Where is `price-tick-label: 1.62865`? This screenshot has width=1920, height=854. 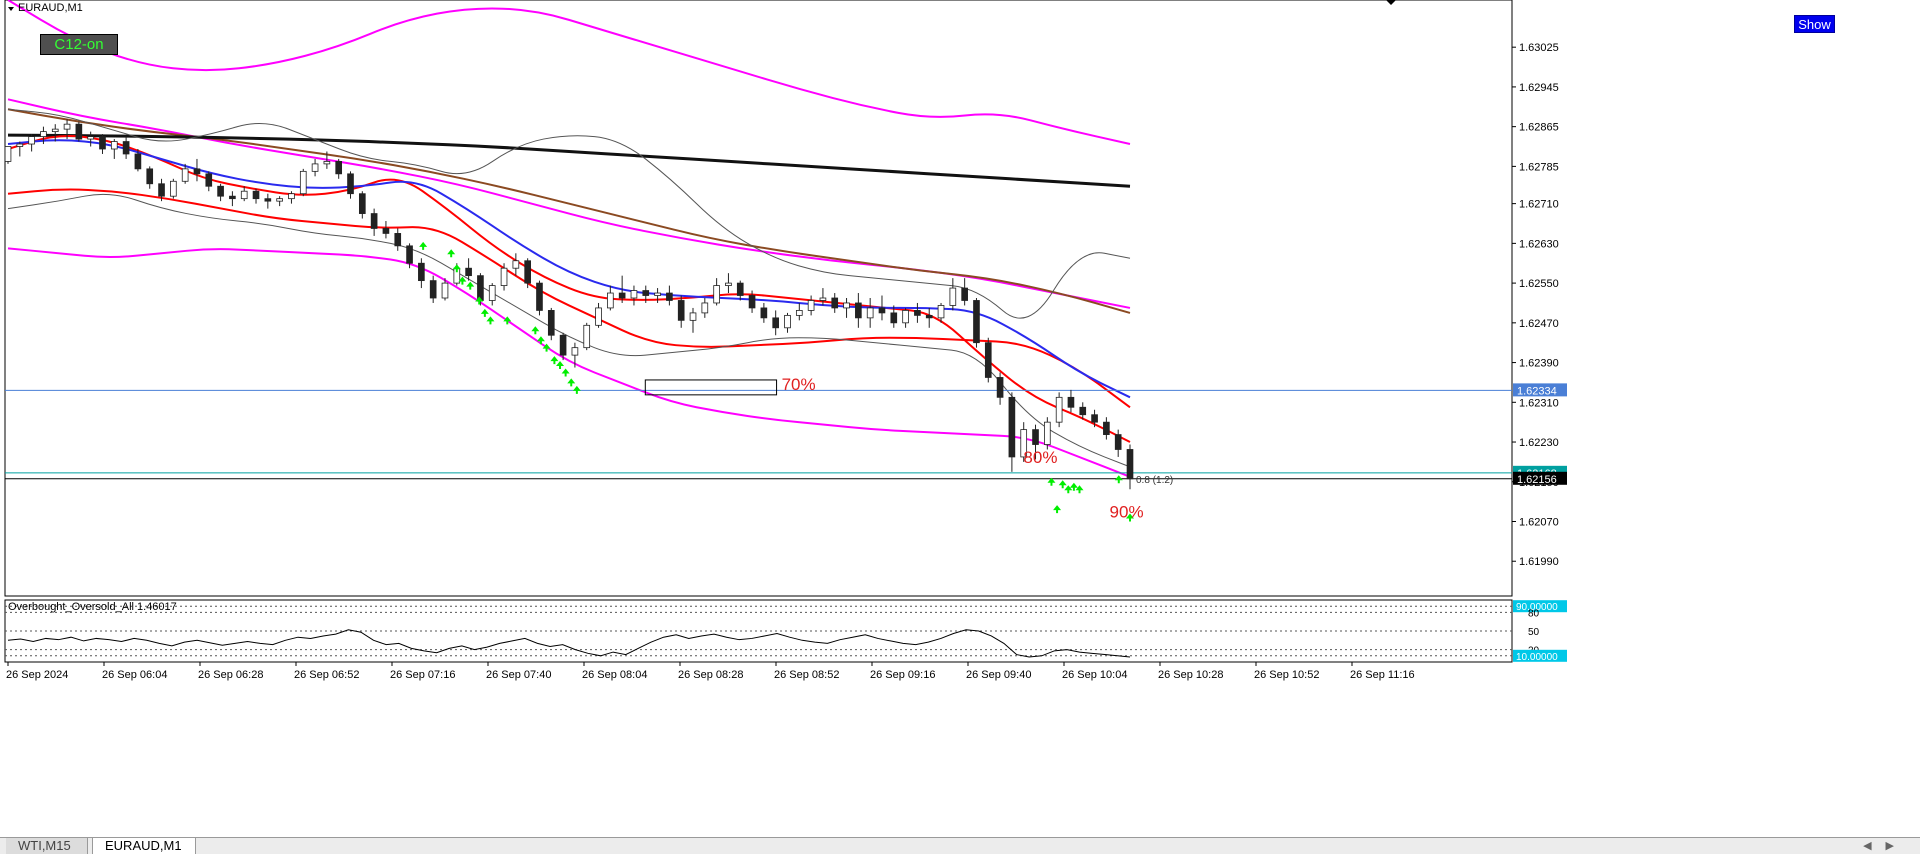
price-tick-label: 1.62865 is located at coordinates (1539, 128).